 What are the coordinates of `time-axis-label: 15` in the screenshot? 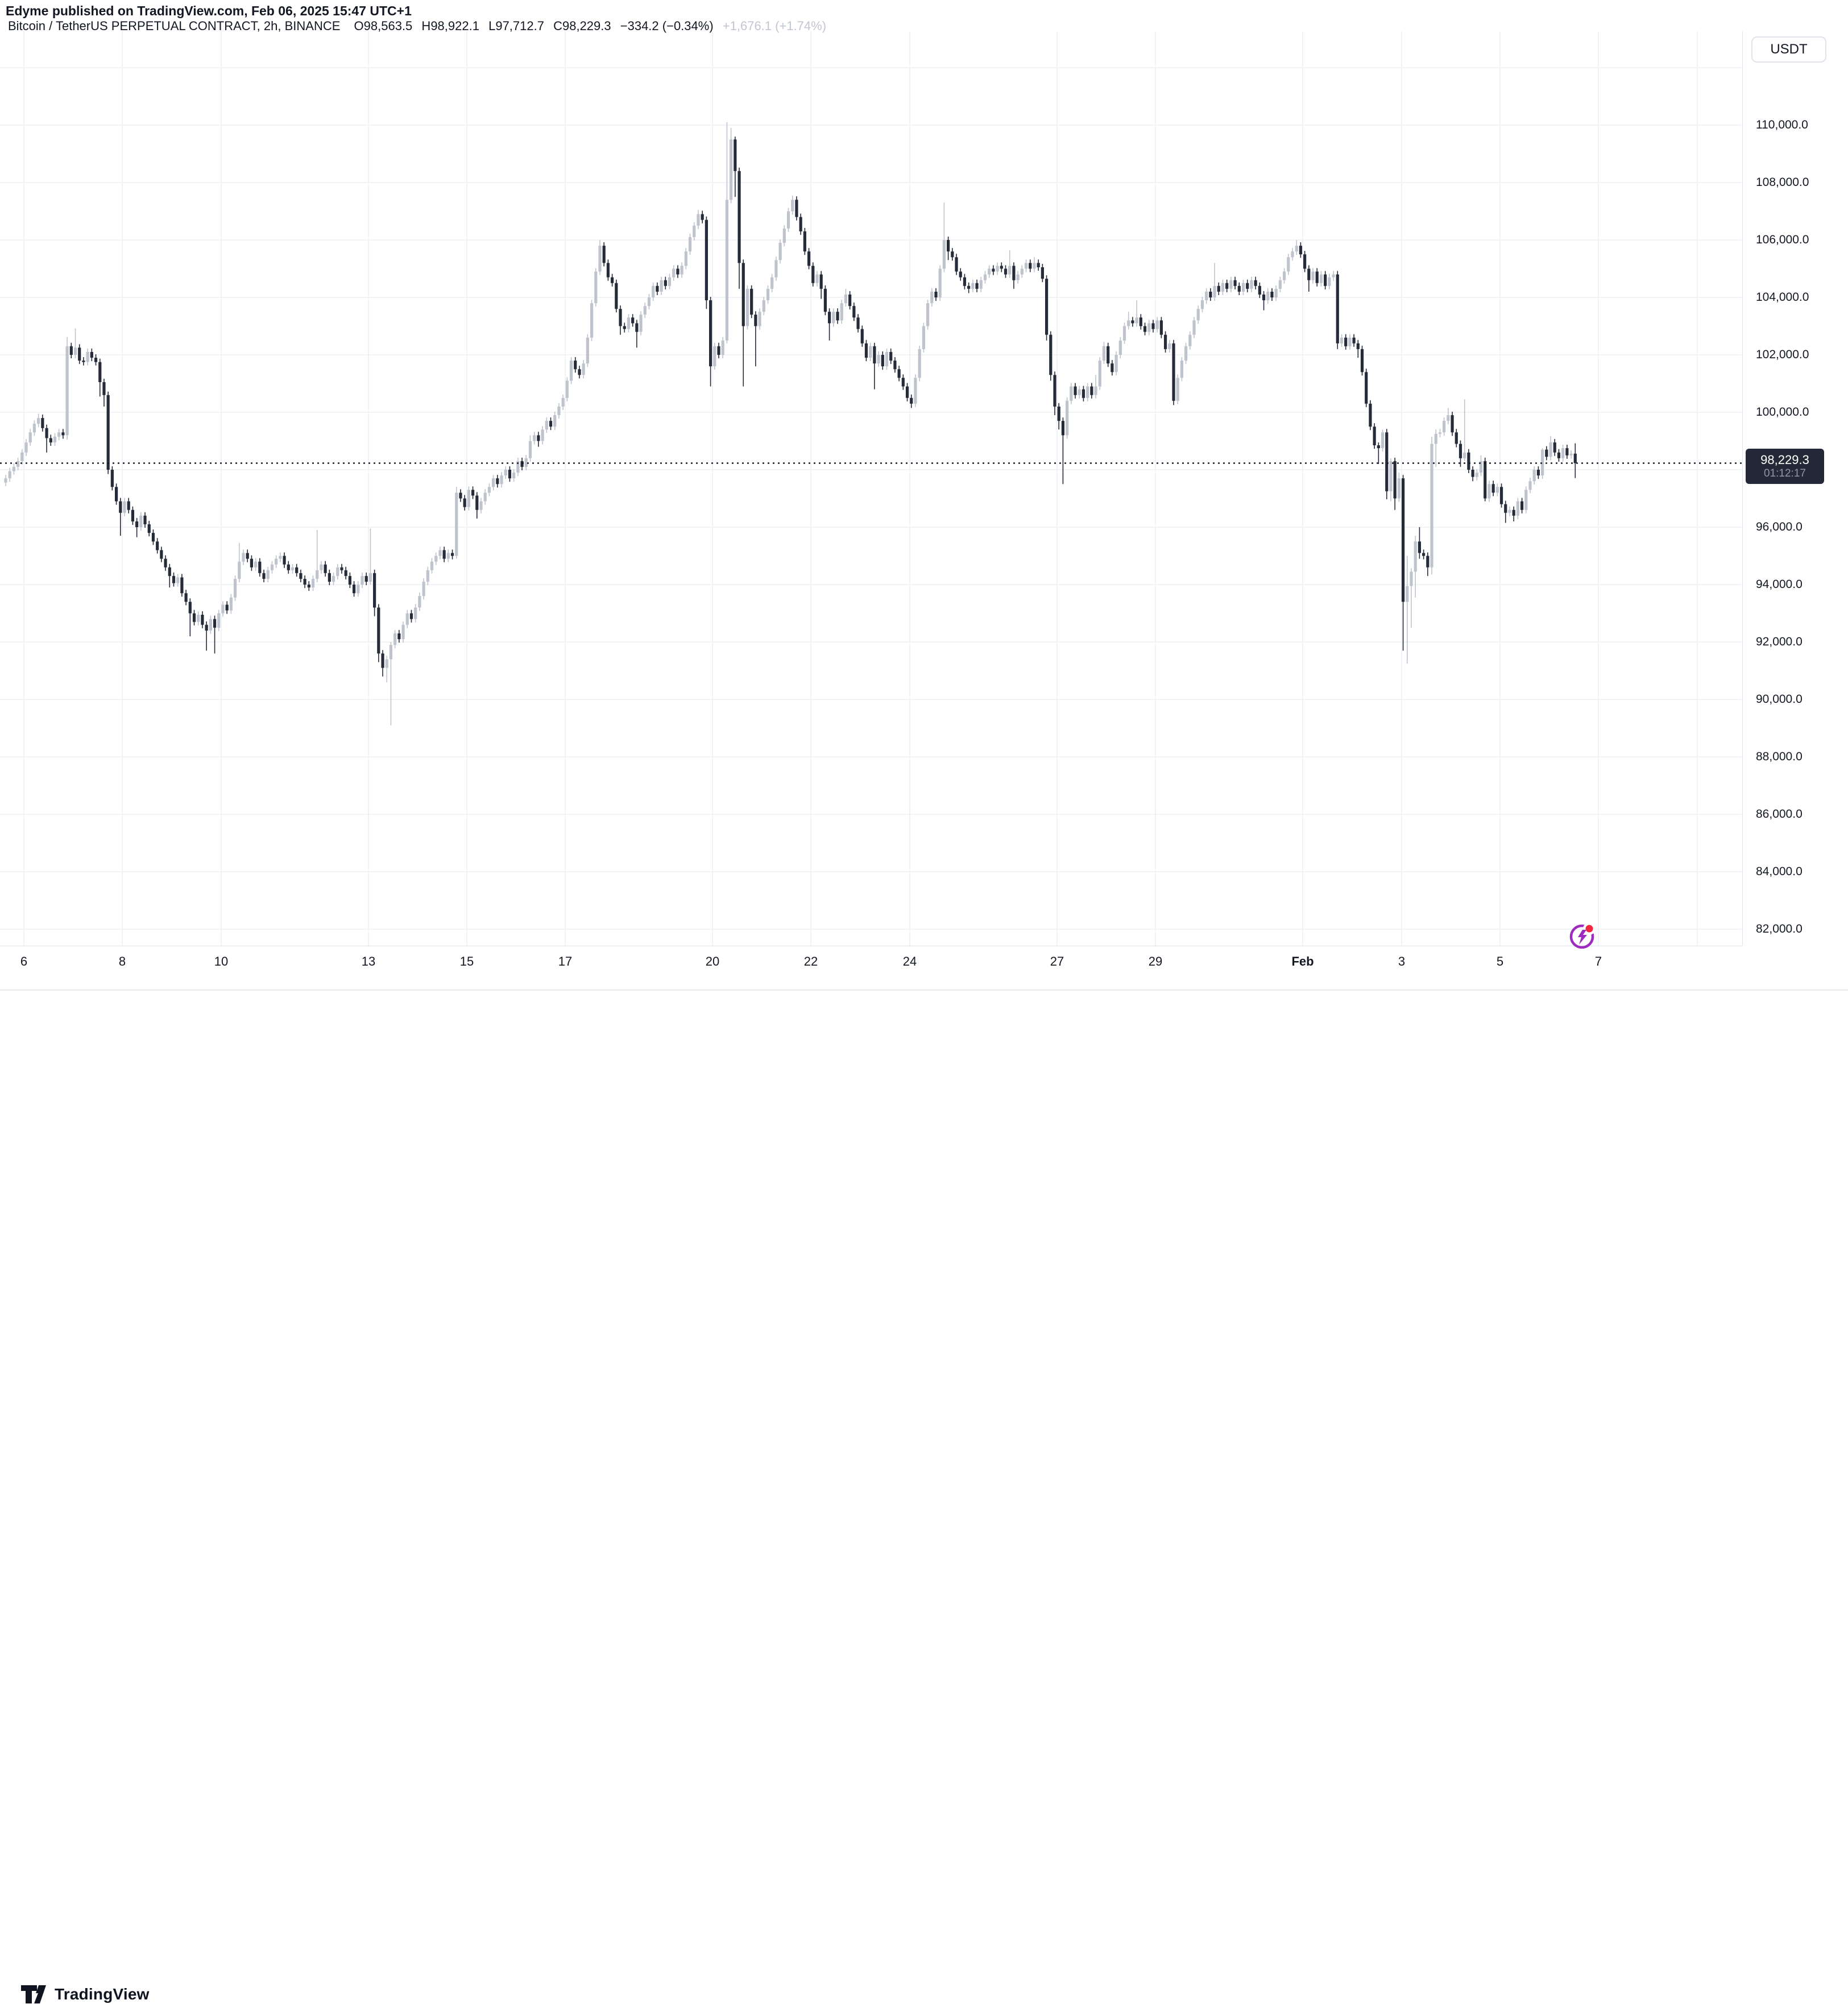 It's located at (466, 961).